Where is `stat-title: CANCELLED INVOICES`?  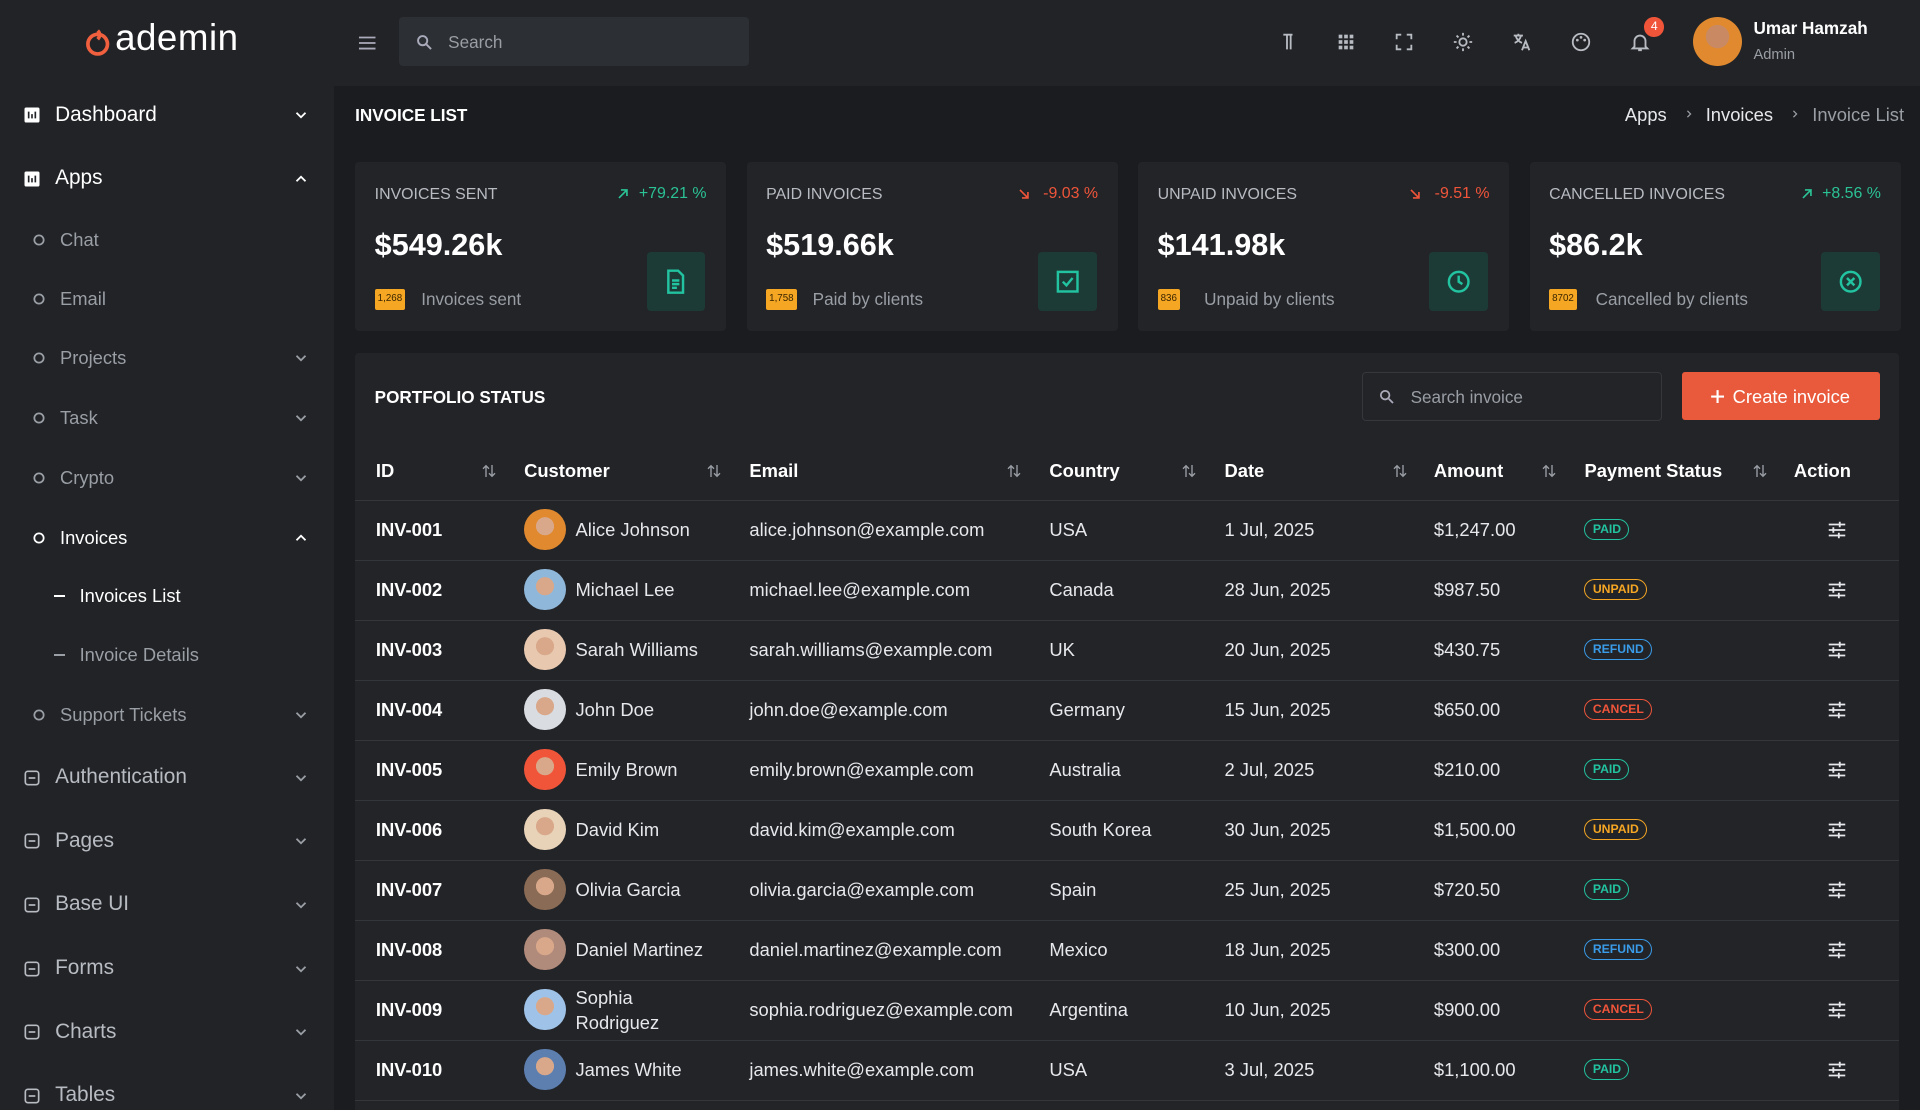
stat-title: CANCELLED INVOICES is located at coordinates (1637, 195).